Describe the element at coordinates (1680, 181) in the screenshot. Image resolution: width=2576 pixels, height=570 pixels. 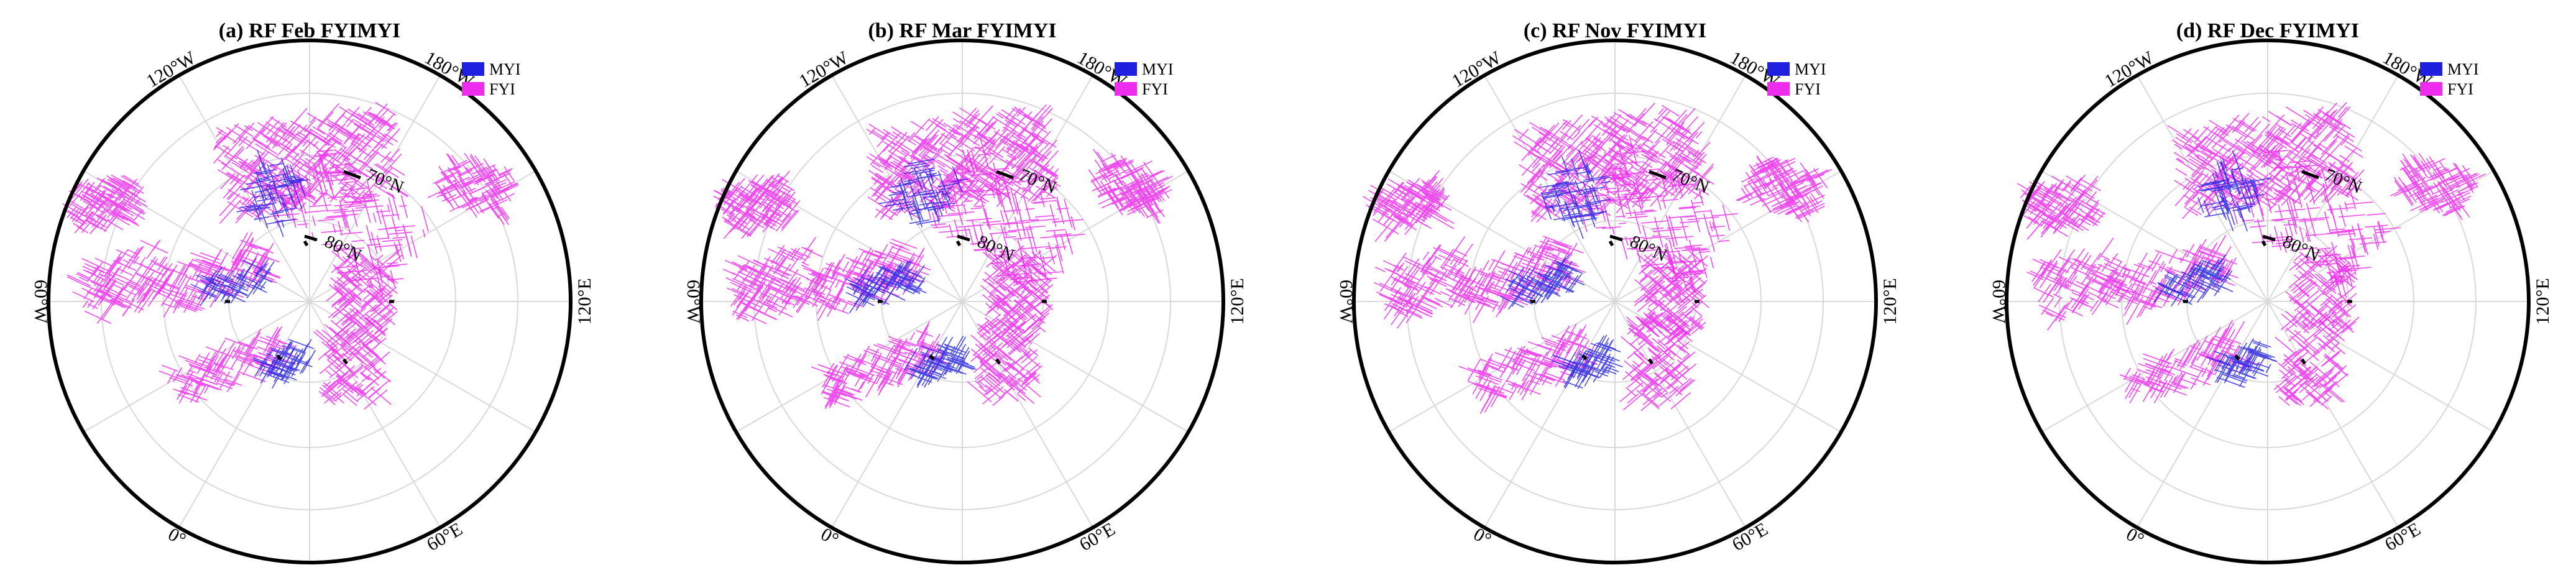
I see `lat-label-70n: 70°N` at that location.